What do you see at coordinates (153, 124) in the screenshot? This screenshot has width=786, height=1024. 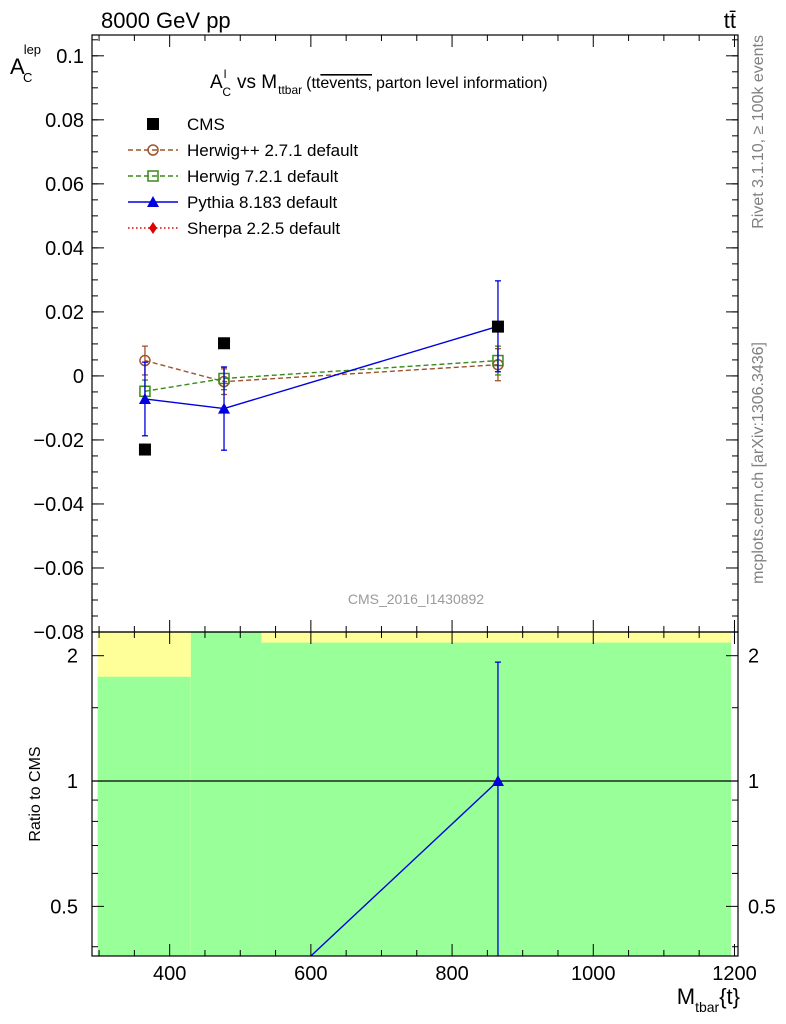 I see `legend-marker-cms` at bounding box center [153, 124].